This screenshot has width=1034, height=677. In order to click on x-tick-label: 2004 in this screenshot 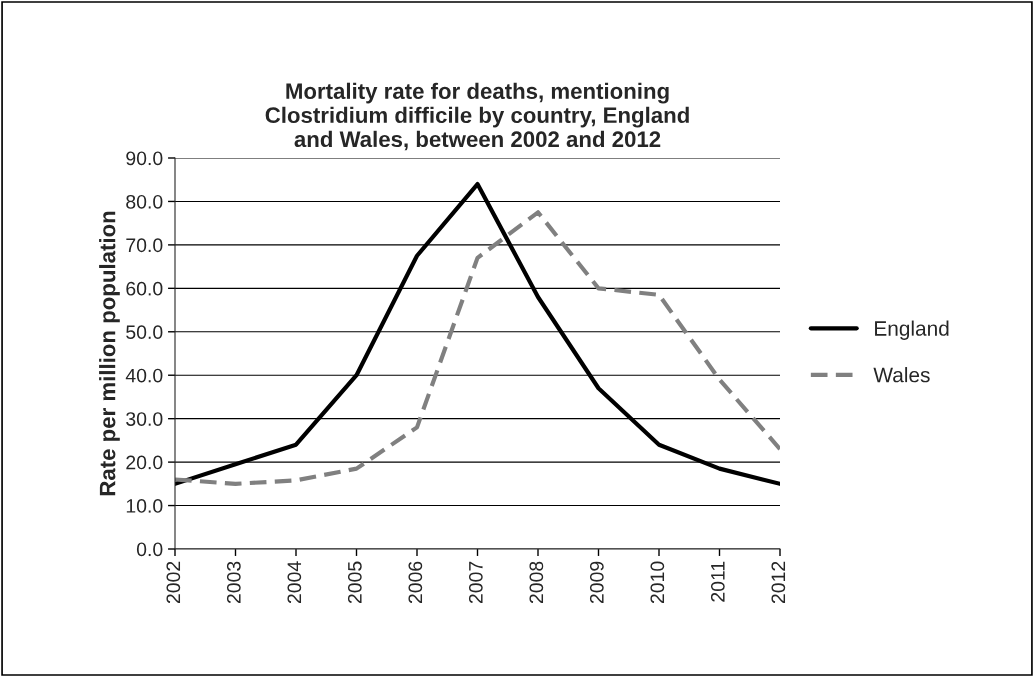, I will do `click(294, 582)`.